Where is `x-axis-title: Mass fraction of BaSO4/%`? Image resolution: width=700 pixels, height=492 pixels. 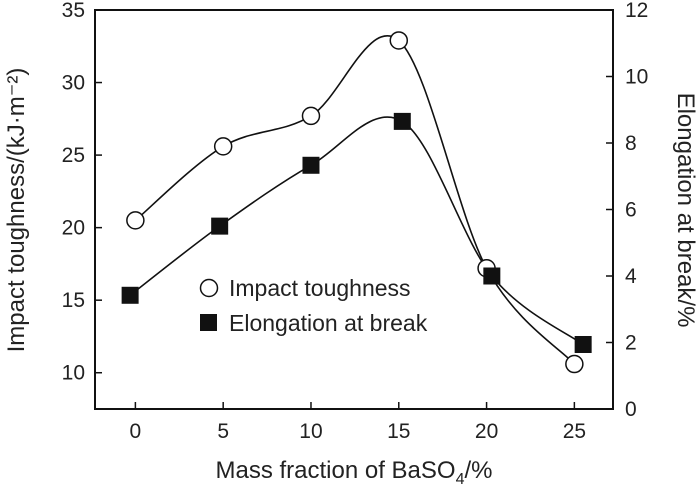 x-axis-title: Mass fraction of BaSO4/% is located at coordinates (353, 472).